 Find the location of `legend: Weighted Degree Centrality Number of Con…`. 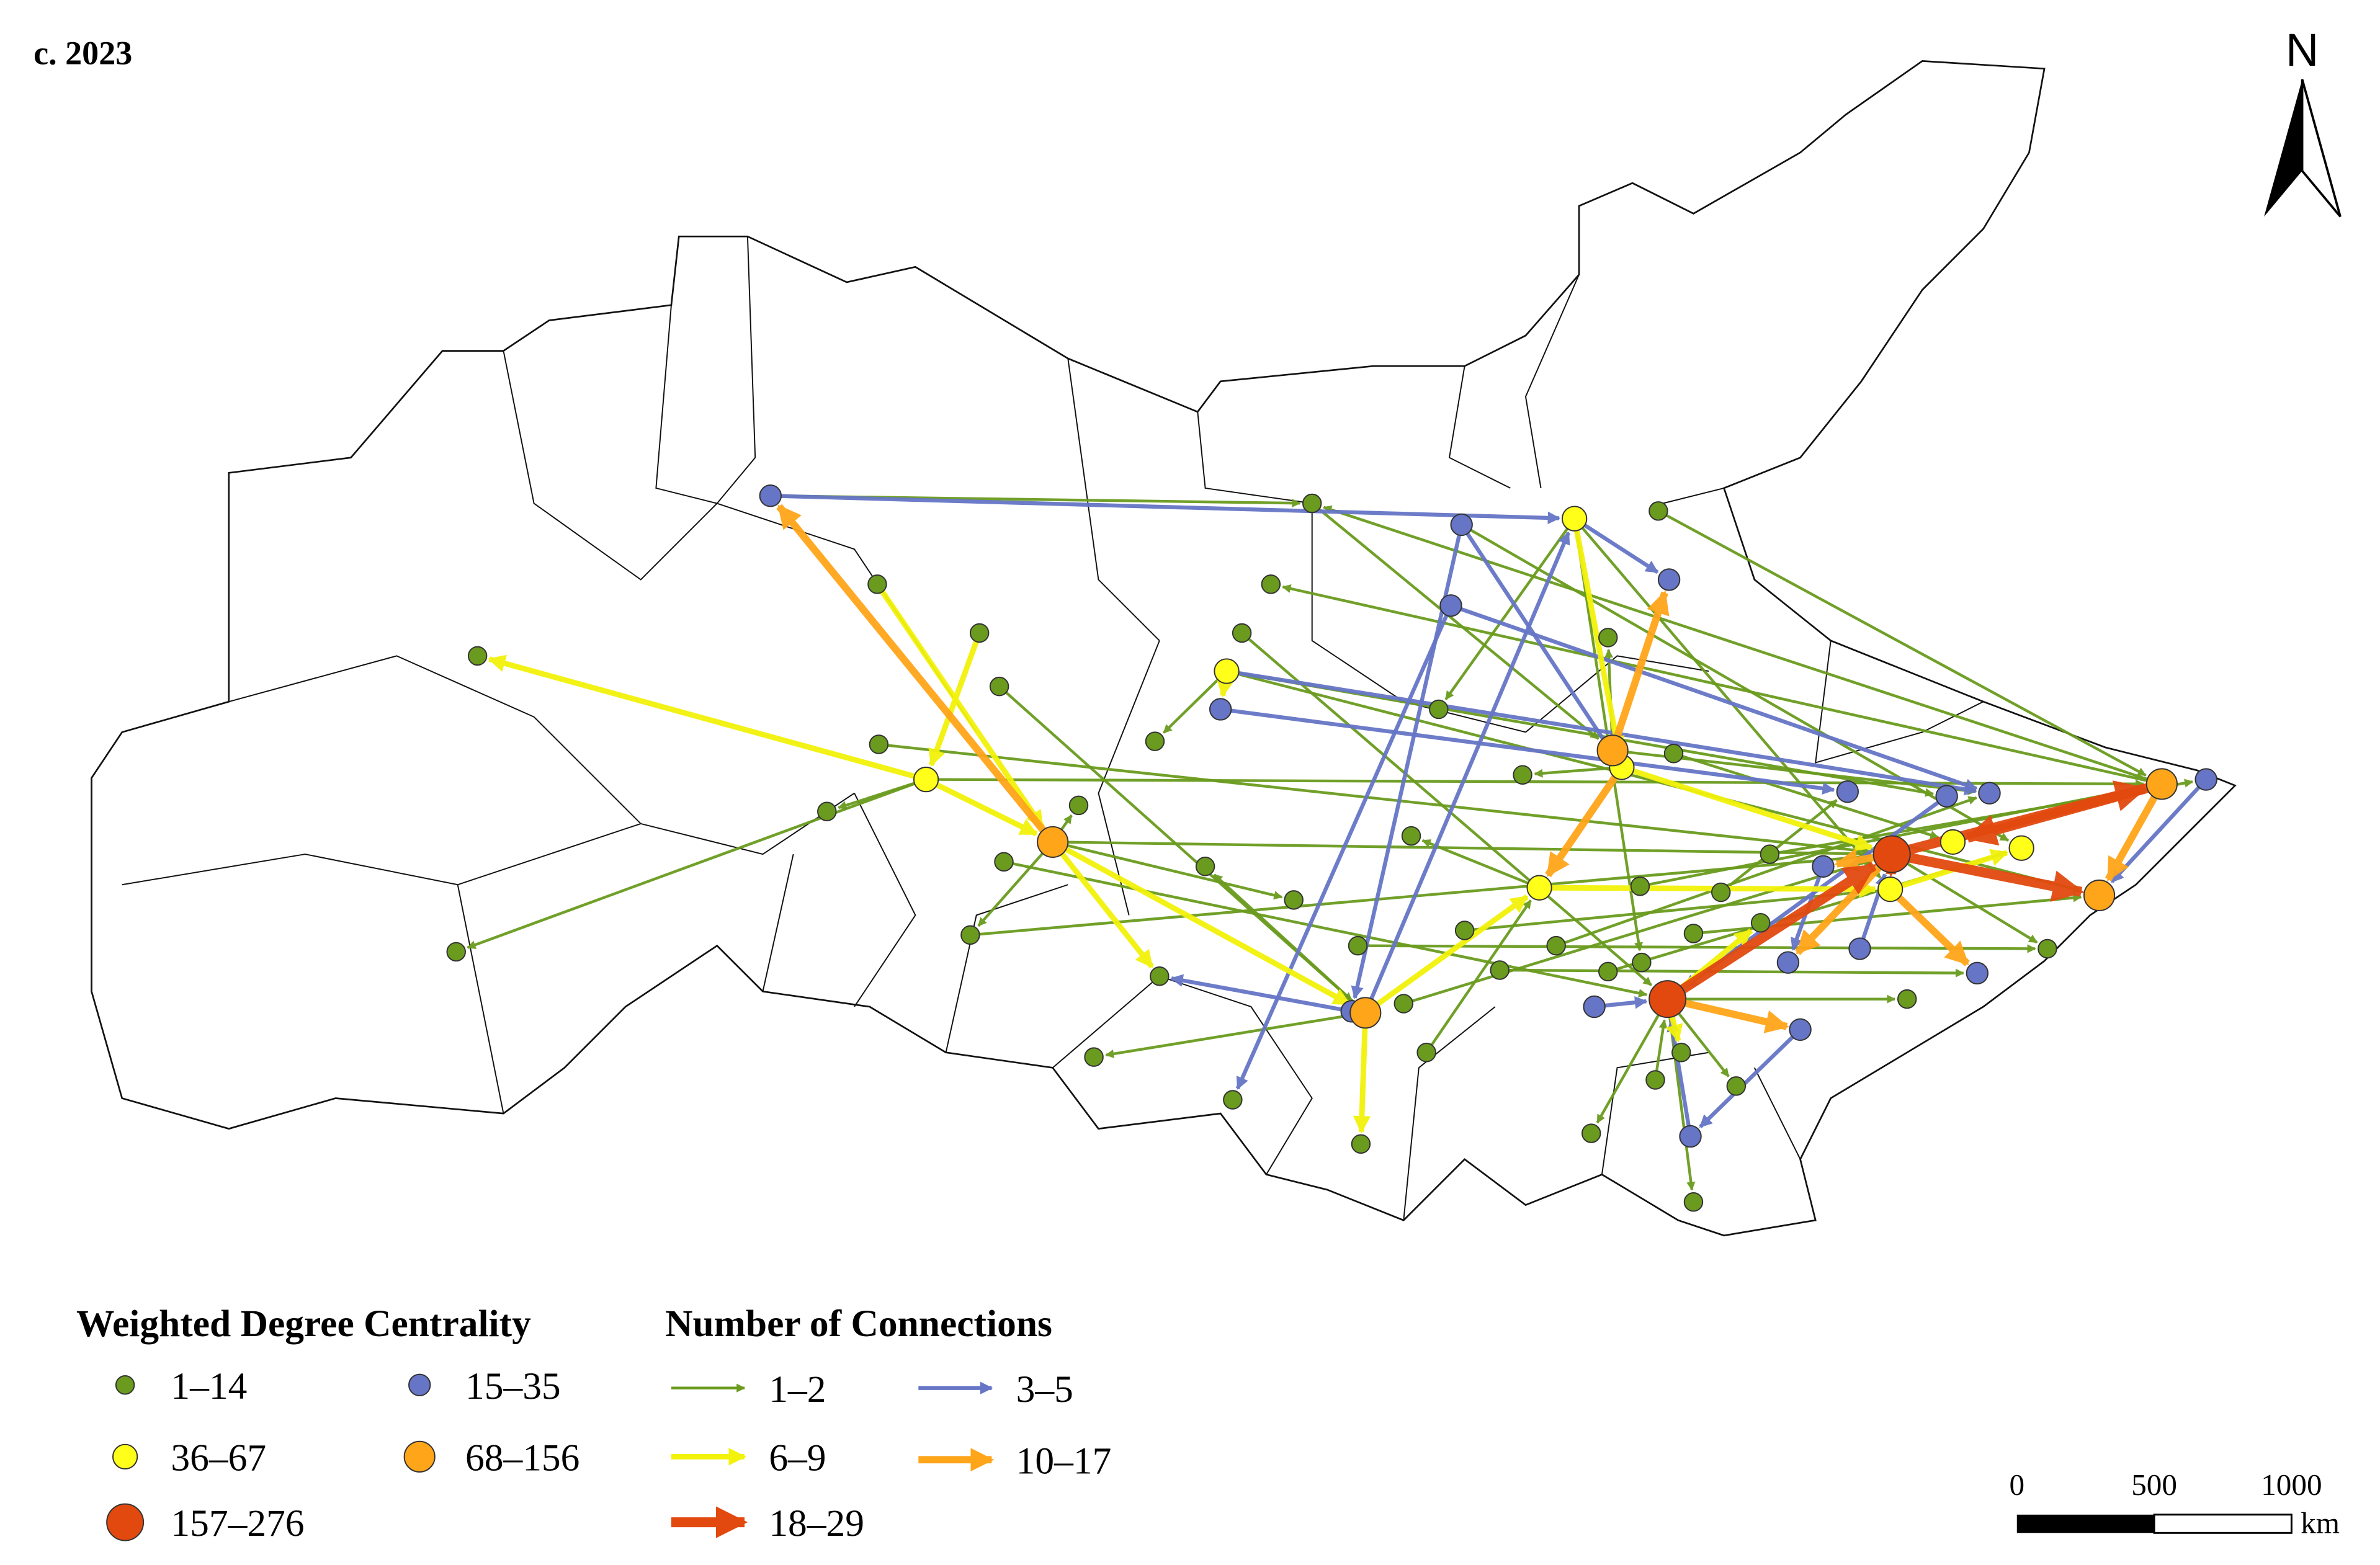

legend: Weighted Degree Centrality Number of Con… is located at coordinates (593, 1424).